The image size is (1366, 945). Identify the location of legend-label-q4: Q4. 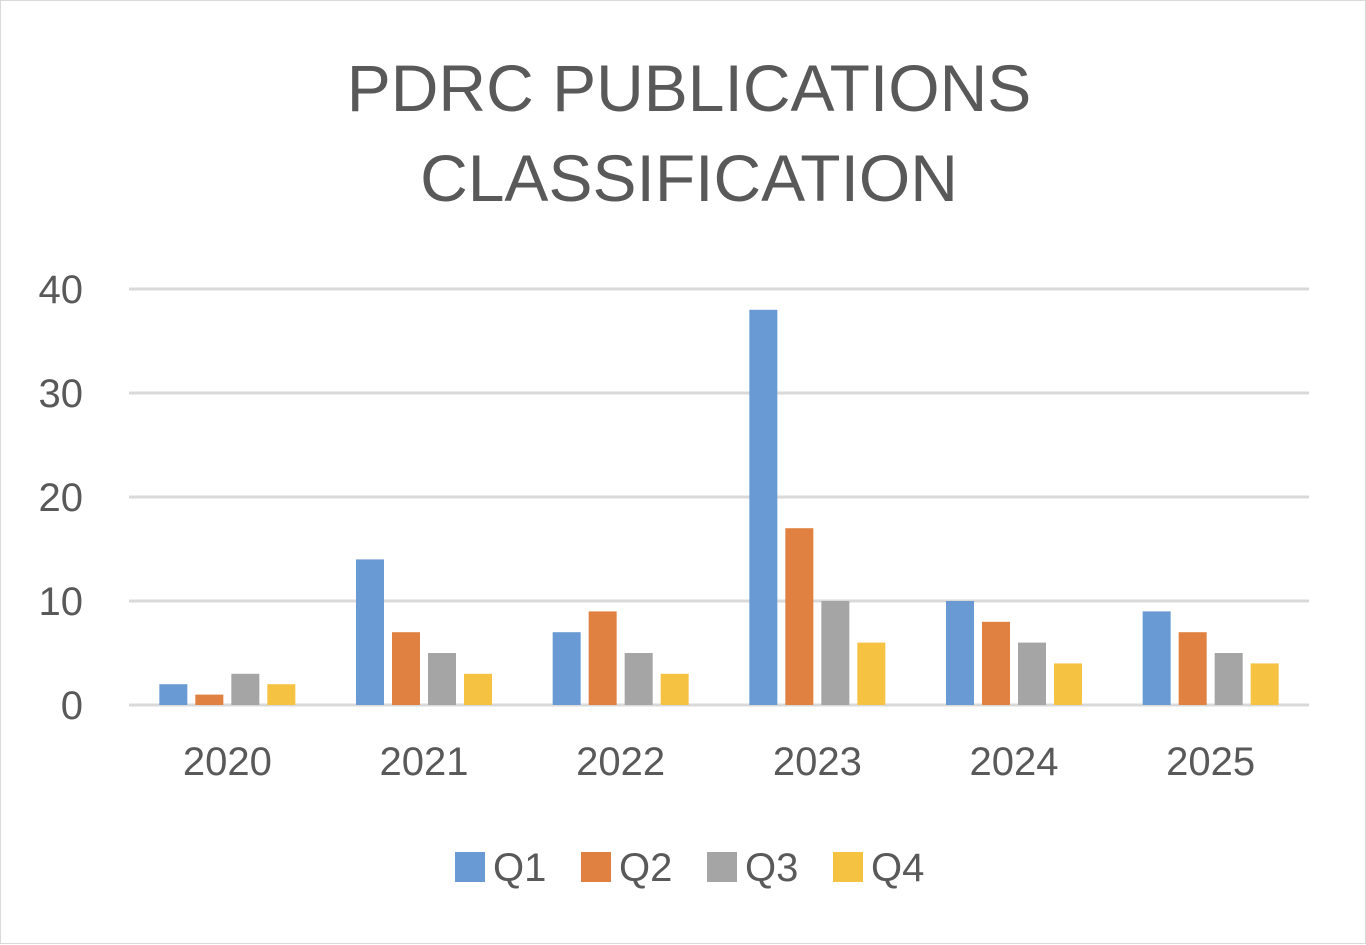
(897, 868).